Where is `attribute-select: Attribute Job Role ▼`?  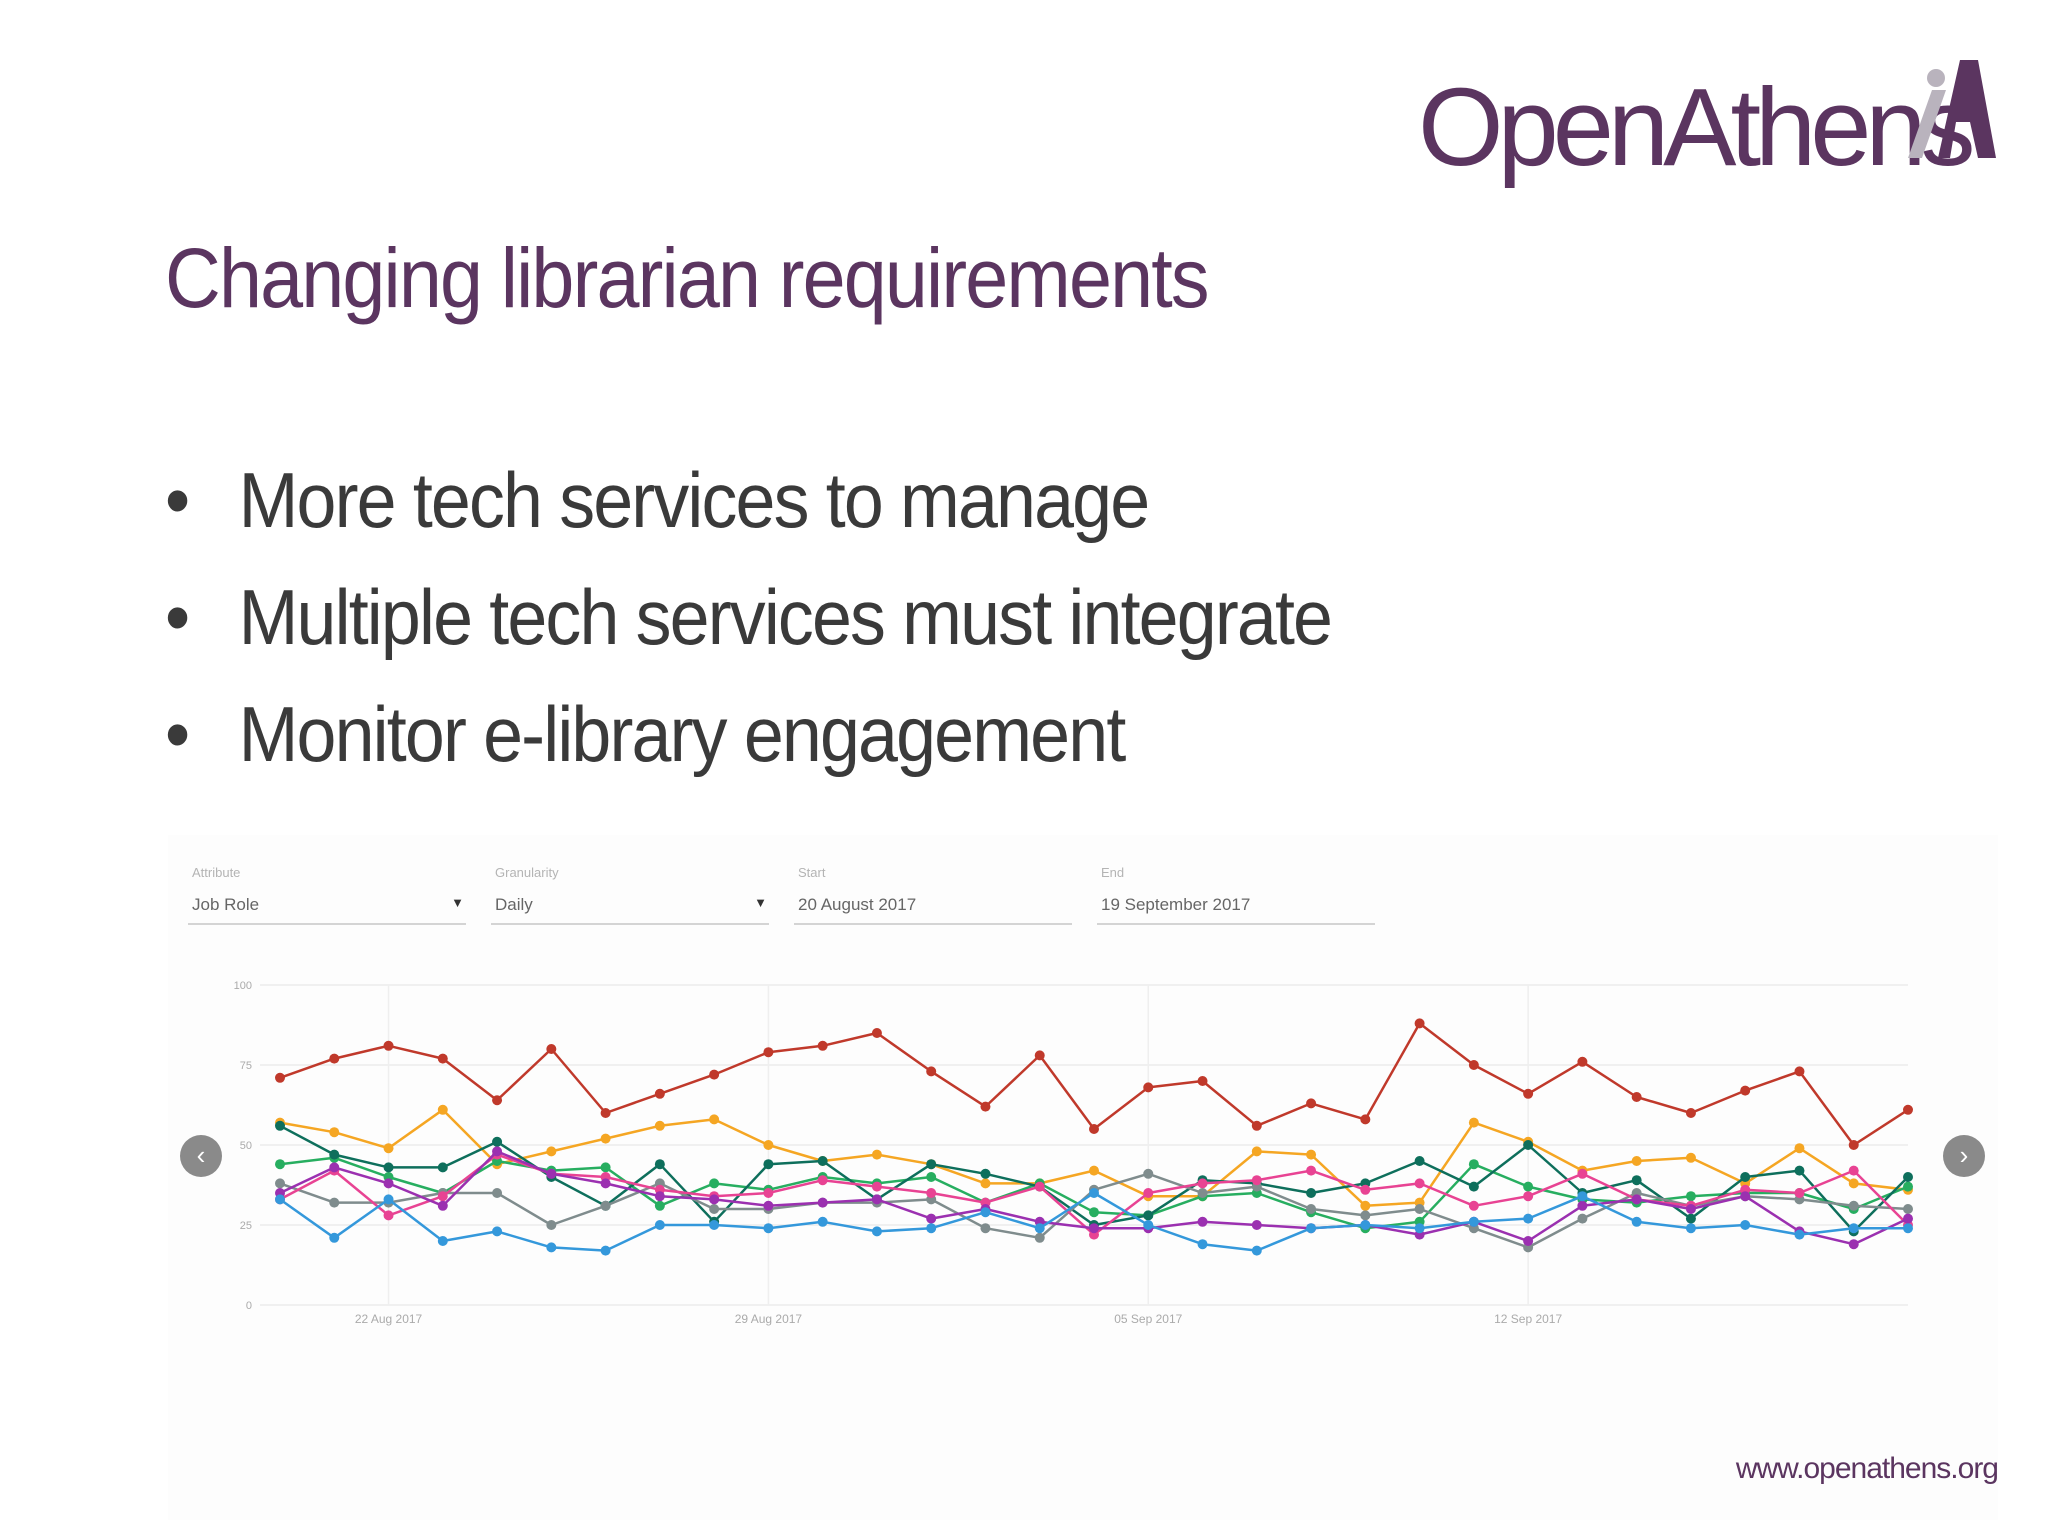
attribute-select: Attribute Job Role ▼ is located at coordinates (327, 895).